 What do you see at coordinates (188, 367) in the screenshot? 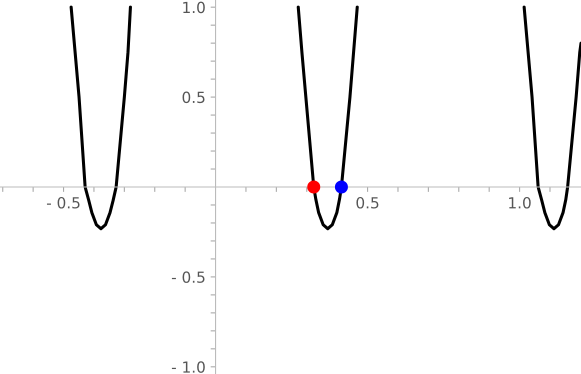
I see `y-tick-label: - 1.0` at bounding box center [188, 367].